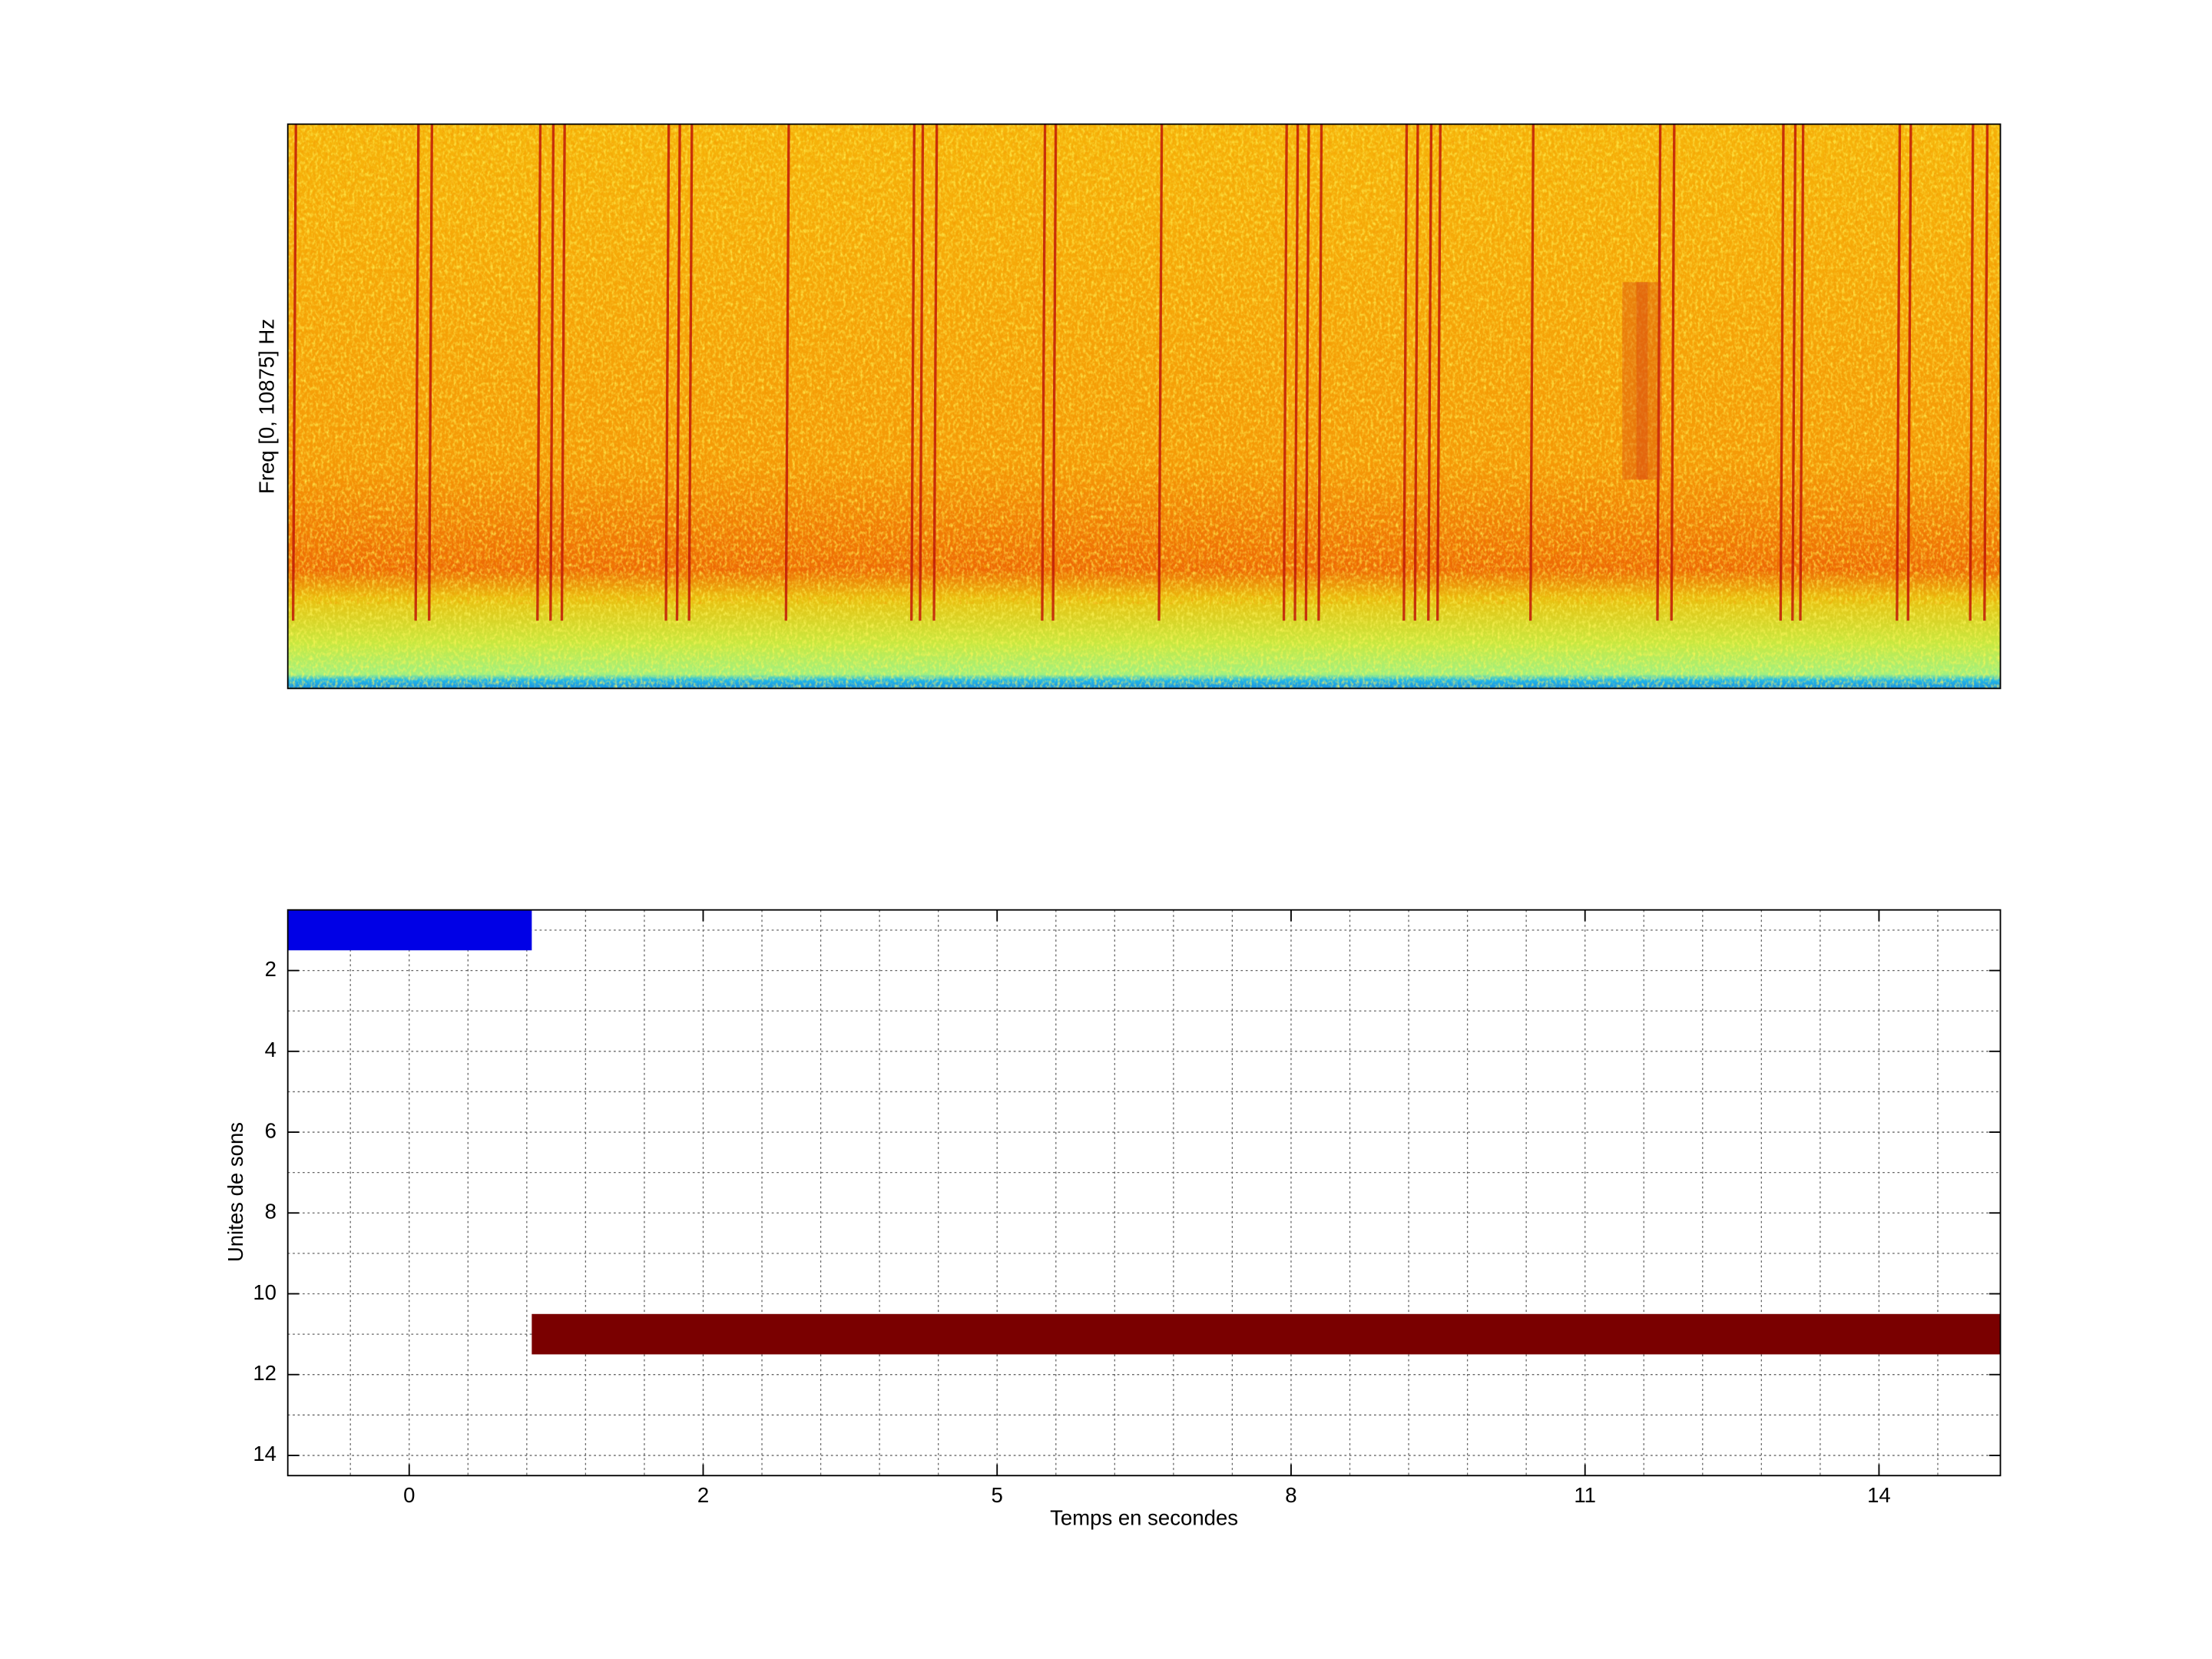  Describe the element at coordinates (998, 1495) in the screenshot. I see `x-tick-label: 5` at that location.